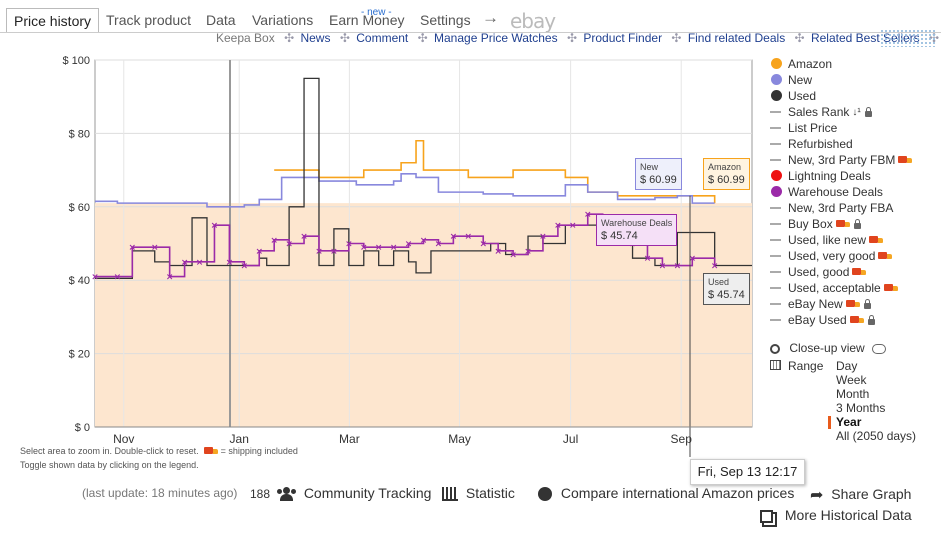 This screenshot has width=941, height=533. I want to click on more-historical-data-link: More Historical Data, so click(836, 515).